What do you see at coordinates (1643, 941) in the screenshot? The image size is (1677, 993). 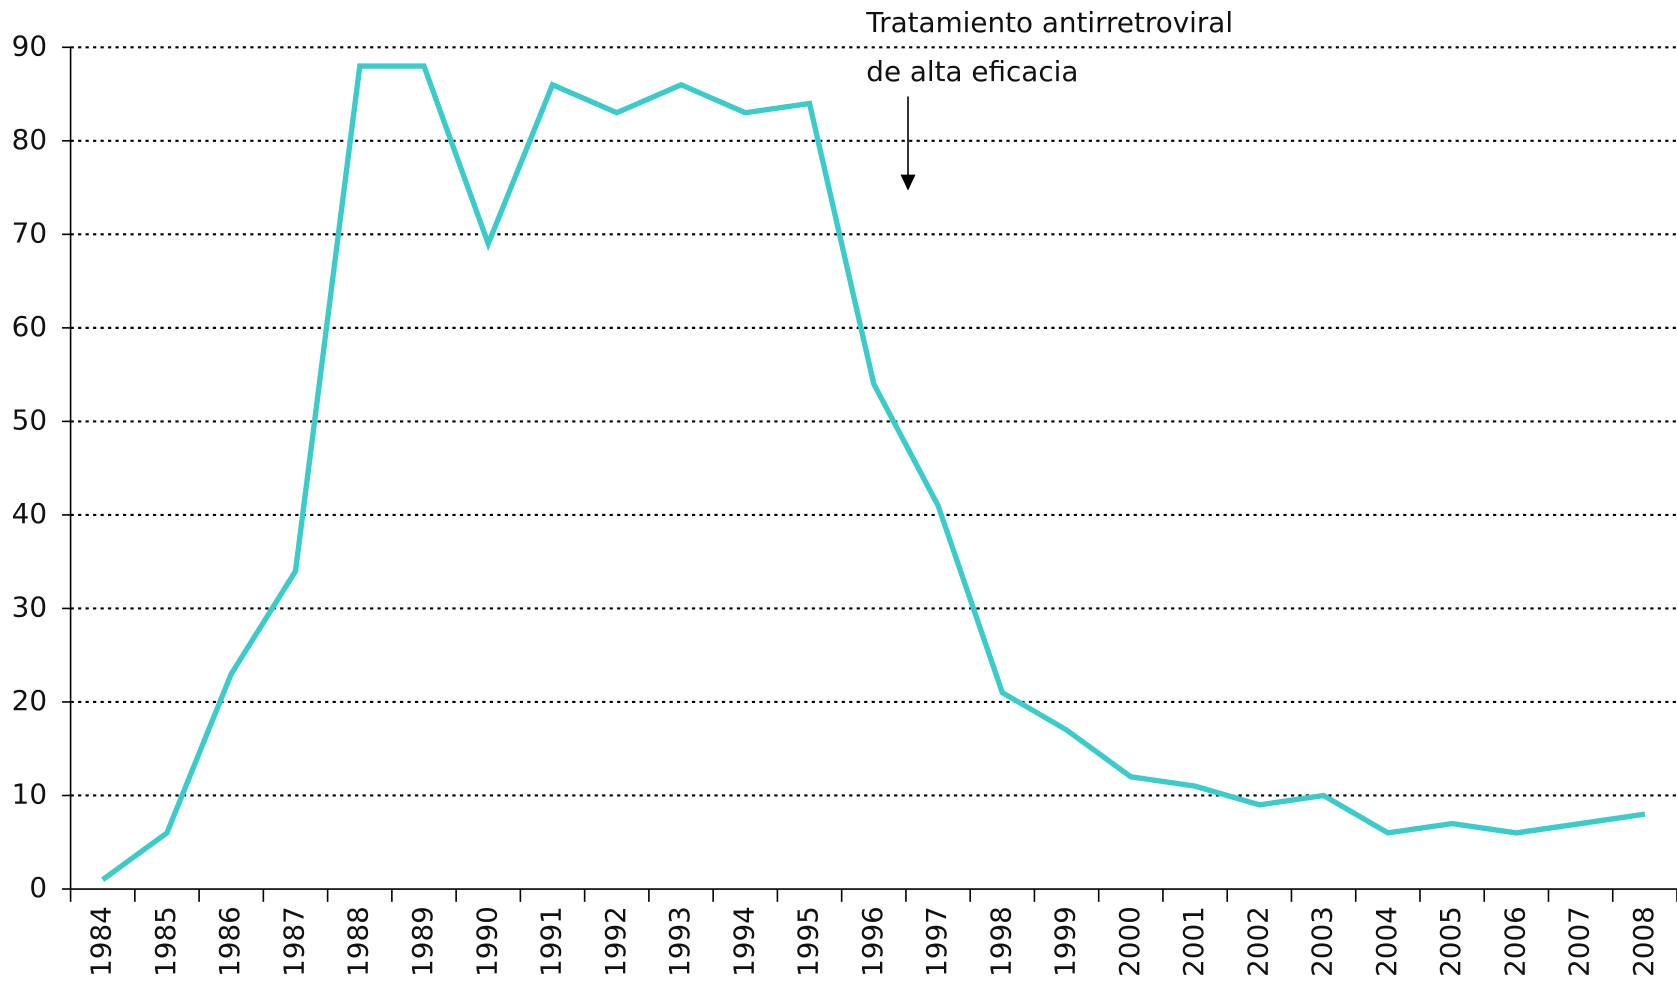 I see `x-tick-label: 2008` at bounding box center [1643, 941].